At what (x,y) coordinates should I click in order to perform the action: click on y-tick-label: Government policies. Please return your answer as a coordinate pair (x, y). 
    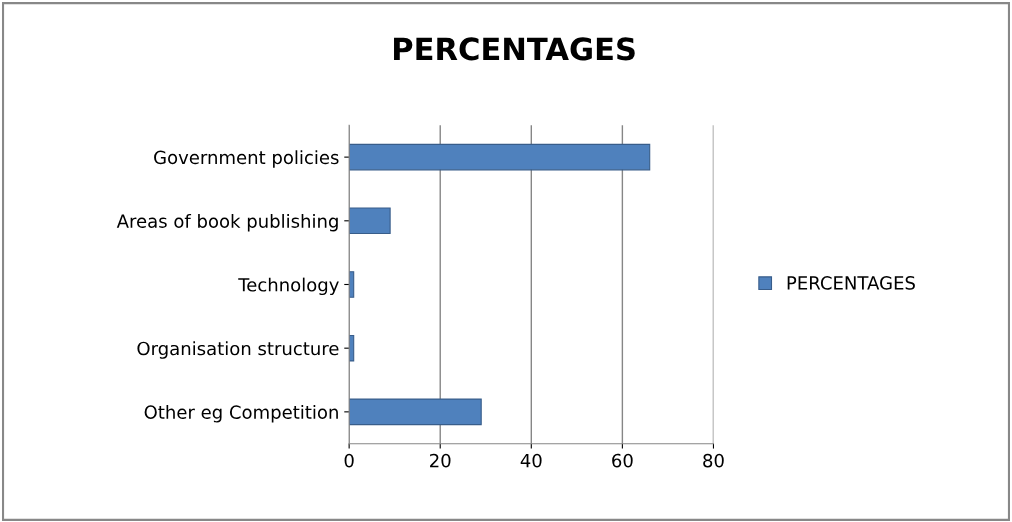
    Looking at the image, I should click on (246, 159).